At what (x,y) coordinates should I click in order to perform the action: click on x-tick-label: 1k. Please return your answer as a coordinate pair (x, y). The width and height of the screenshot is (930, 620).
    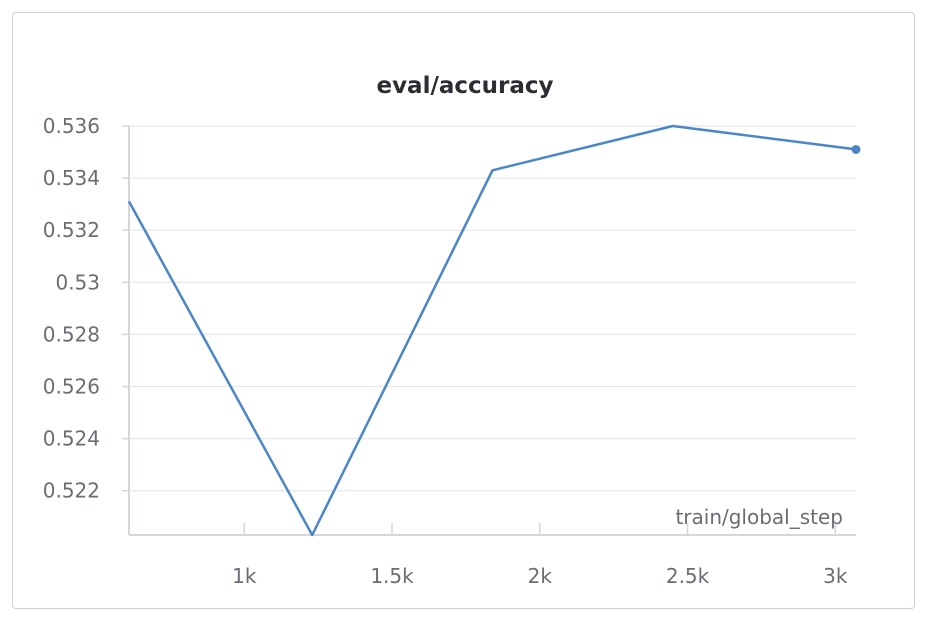
    Looking at the image, I should click on (244, 576).